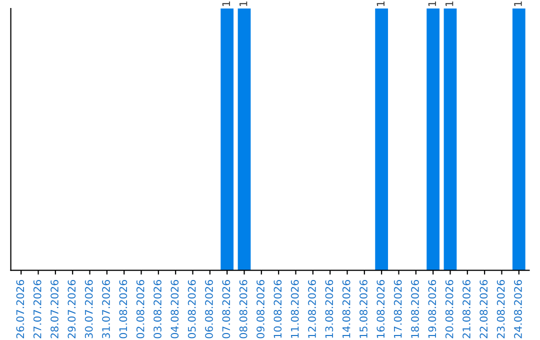 This screenshot has width=540, height=340. Describe the element at coordinates (37, 309) in the screenshot. I see `x-tick-label: 27.07.2026` at that location.